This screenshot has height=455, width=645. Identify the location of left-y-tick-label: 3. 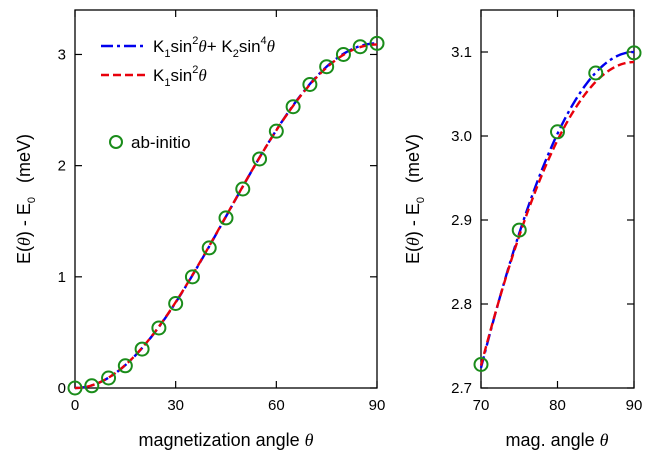
(62, 54).